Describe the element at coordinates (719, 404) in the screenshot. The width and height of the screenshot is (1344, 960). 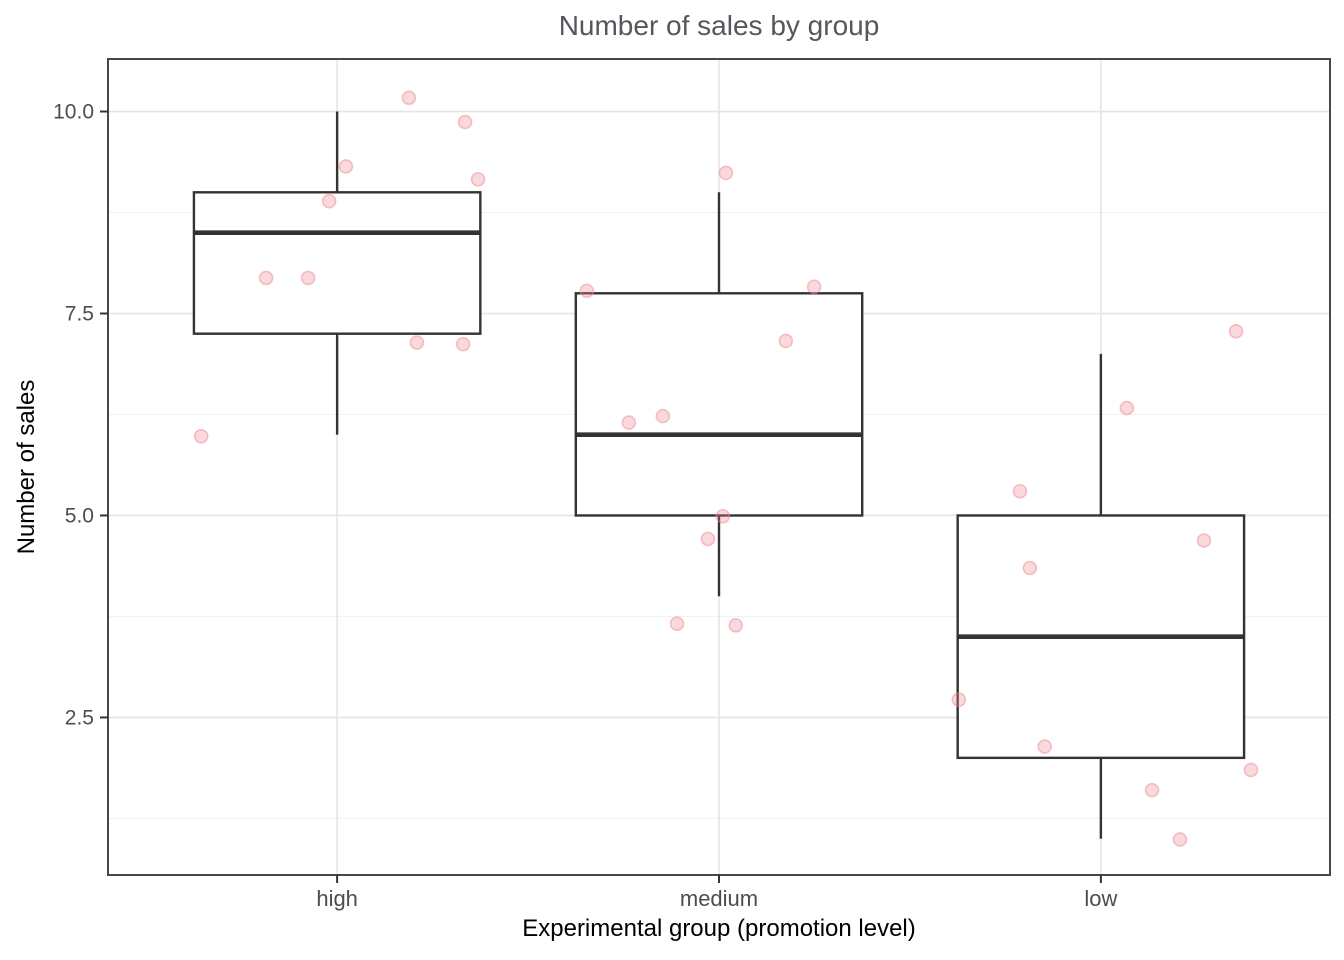
I see `box-medium` at that location.